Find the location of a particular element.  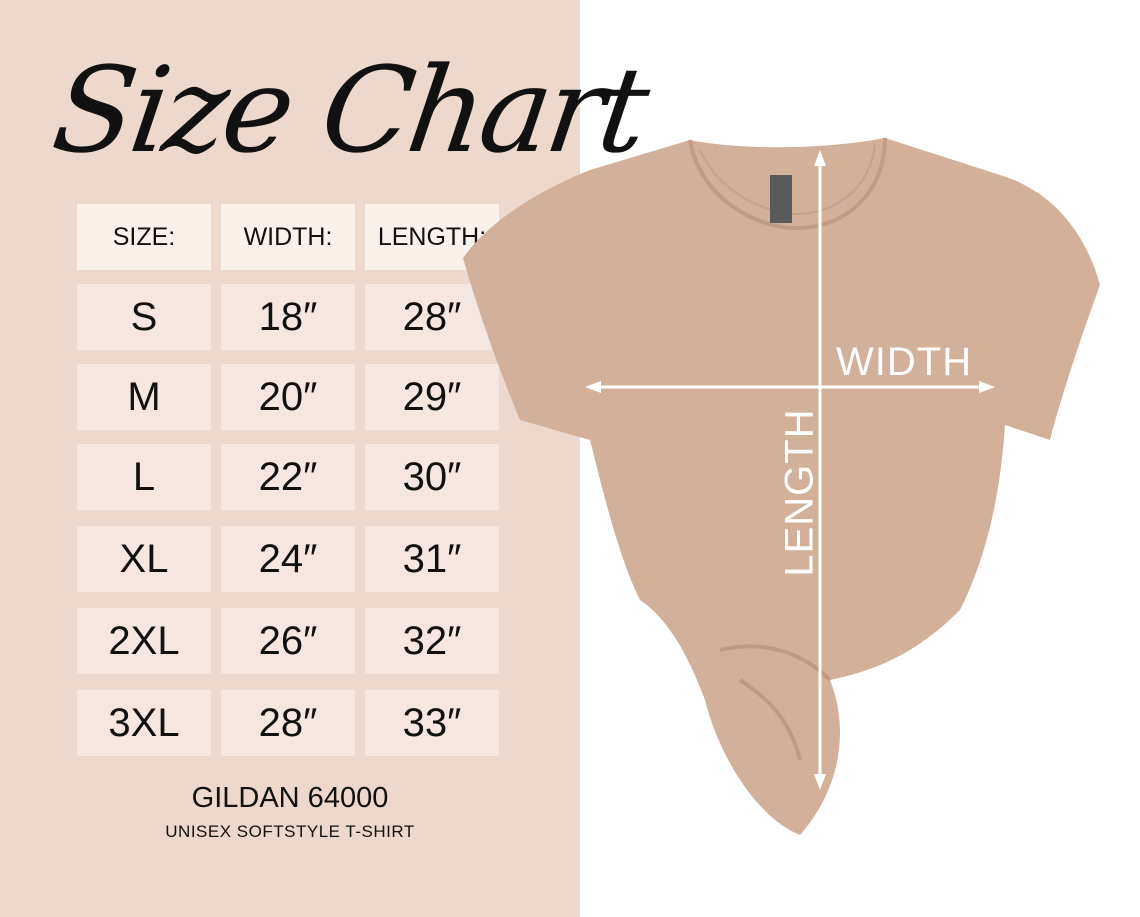

width-label: WIDTH is located at coordinates (904, 362).